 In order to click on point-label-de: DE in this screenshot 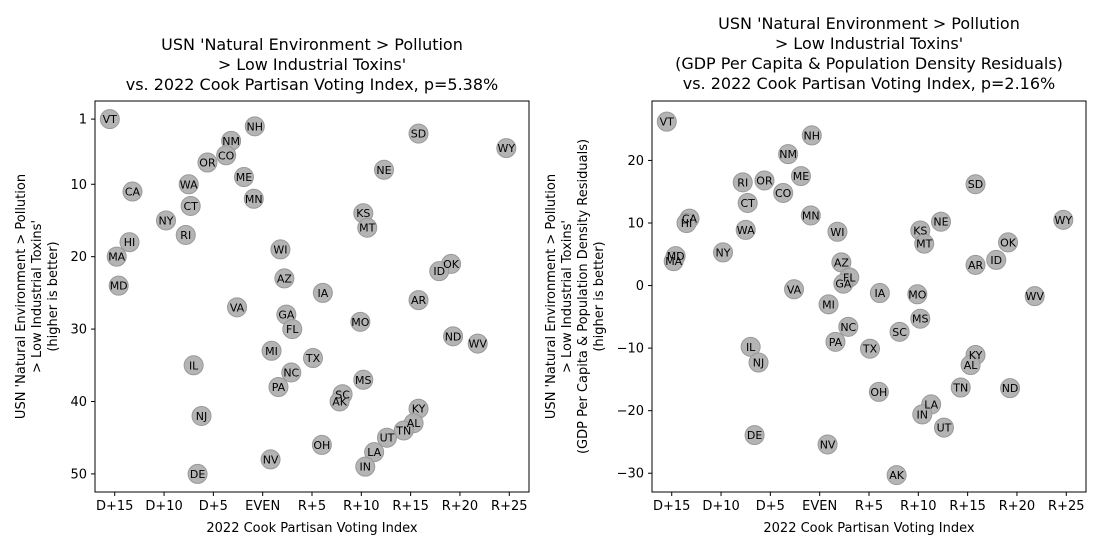, I will do `click(197, 474)`.